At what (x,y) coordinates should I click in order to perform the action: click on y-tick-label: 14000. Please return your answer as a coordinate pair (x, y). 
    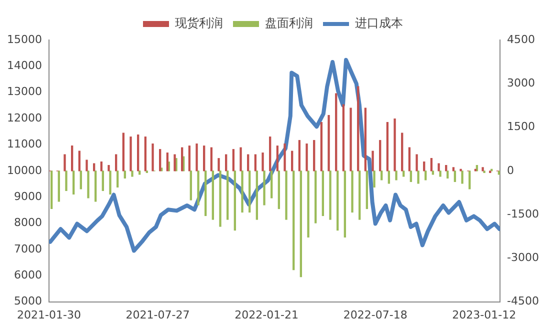
    Looking at the image, I should click on (24, 65).